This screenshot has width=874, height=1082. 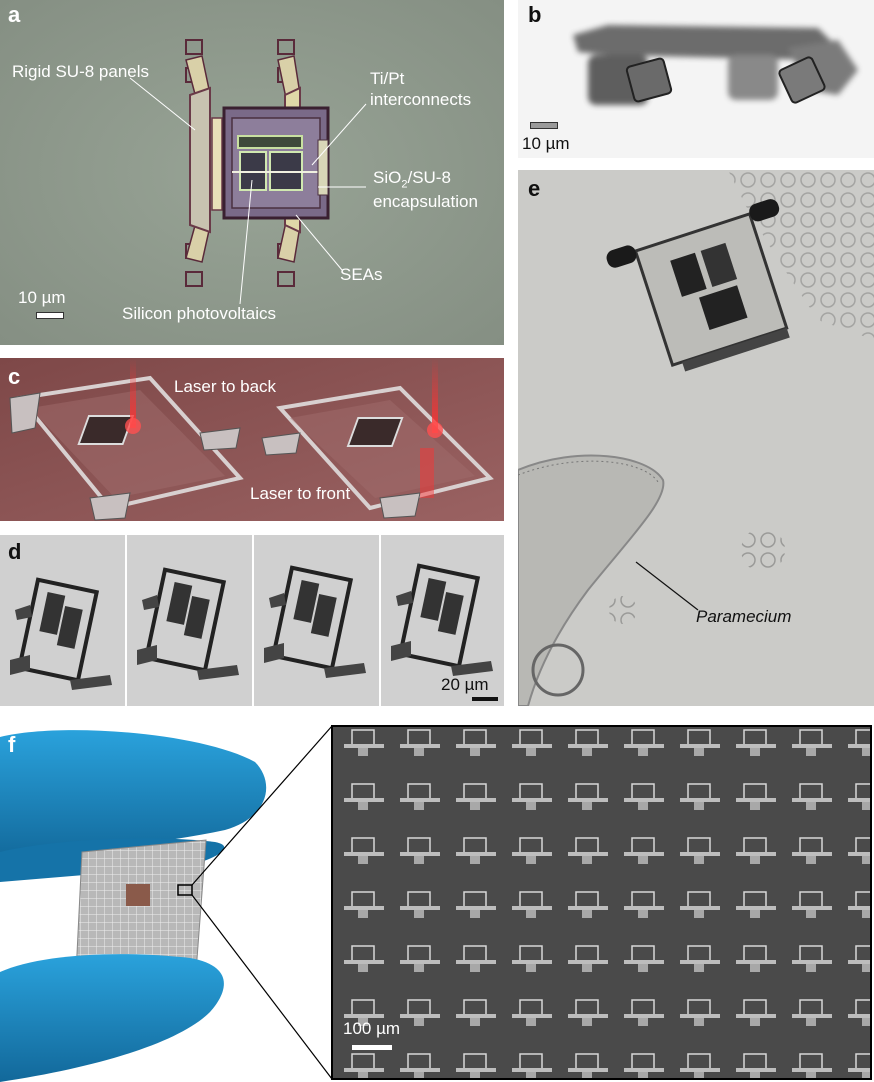 What do you see at coordinates (42, 297) in the screenshot?
I see `panel-a-scale-text: 10 µm` at bounding box center [42, 297].